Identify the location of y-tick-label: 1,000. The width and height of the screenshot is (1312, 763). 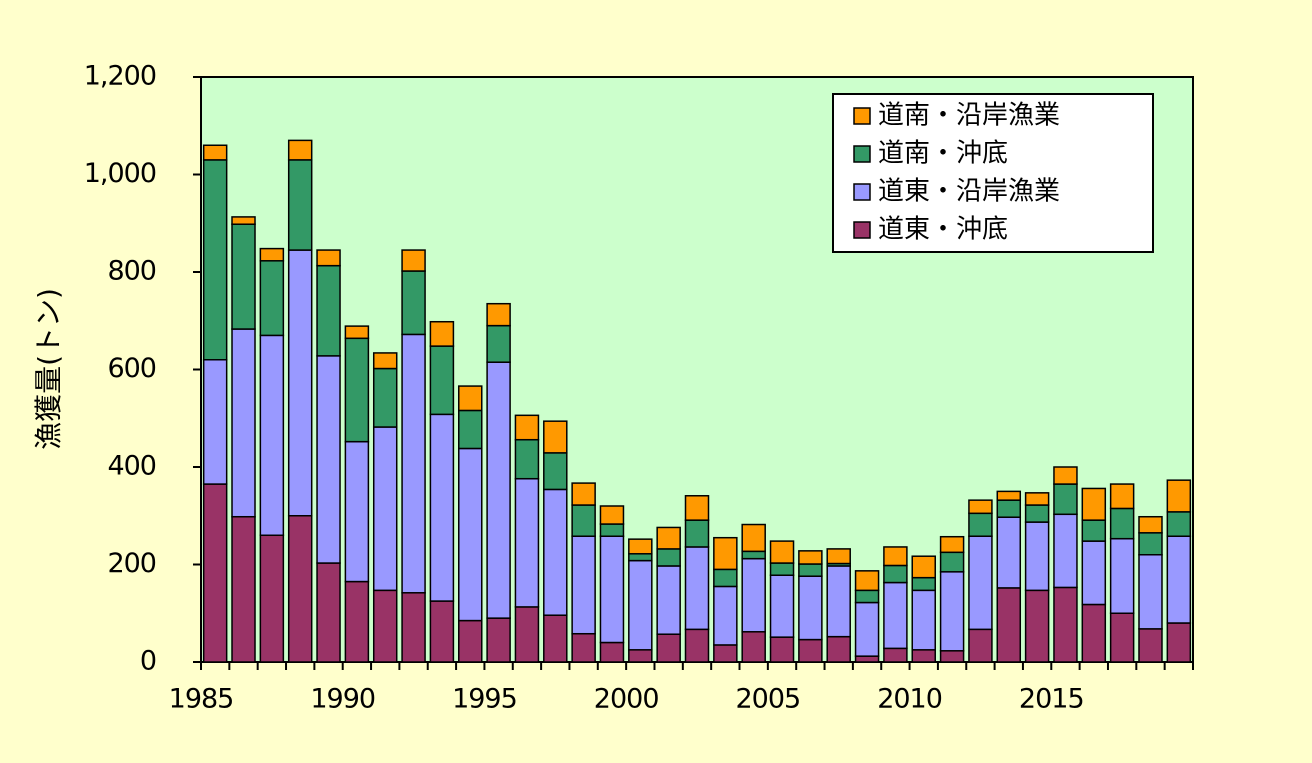
(120, 173).